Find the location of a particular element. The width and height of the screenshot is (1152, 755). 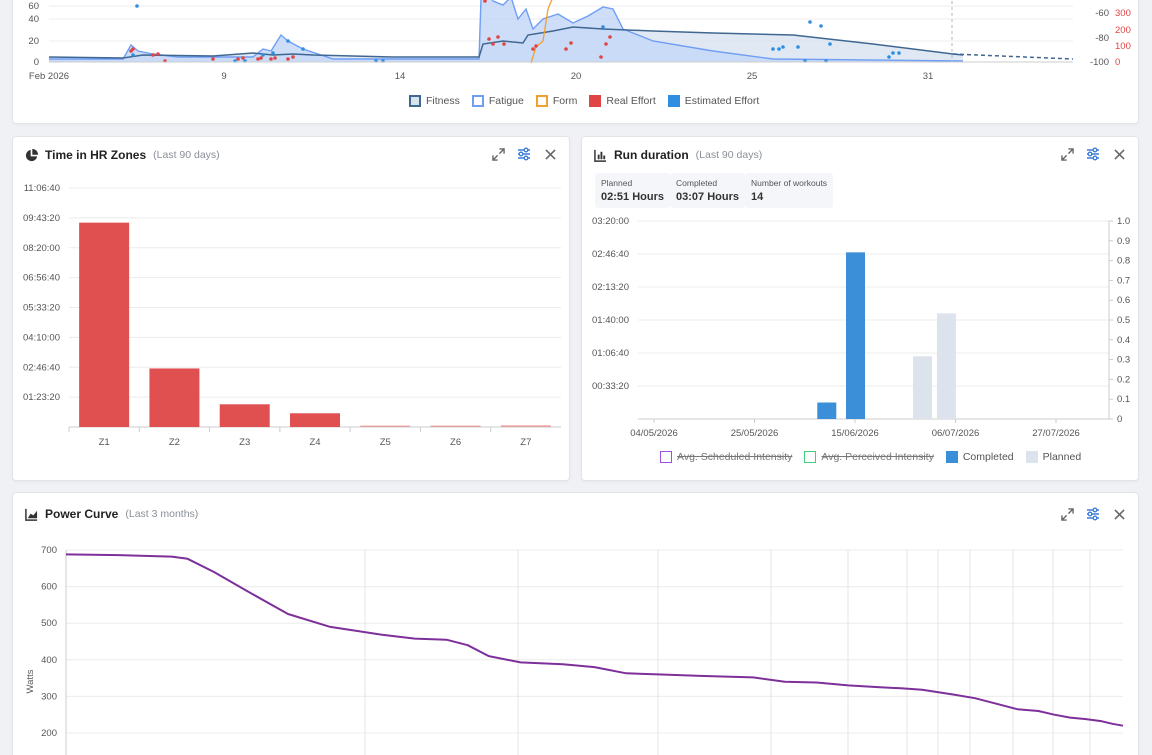

hr-zones-title: Time in HR Zones is located at coordinates (96, 155).